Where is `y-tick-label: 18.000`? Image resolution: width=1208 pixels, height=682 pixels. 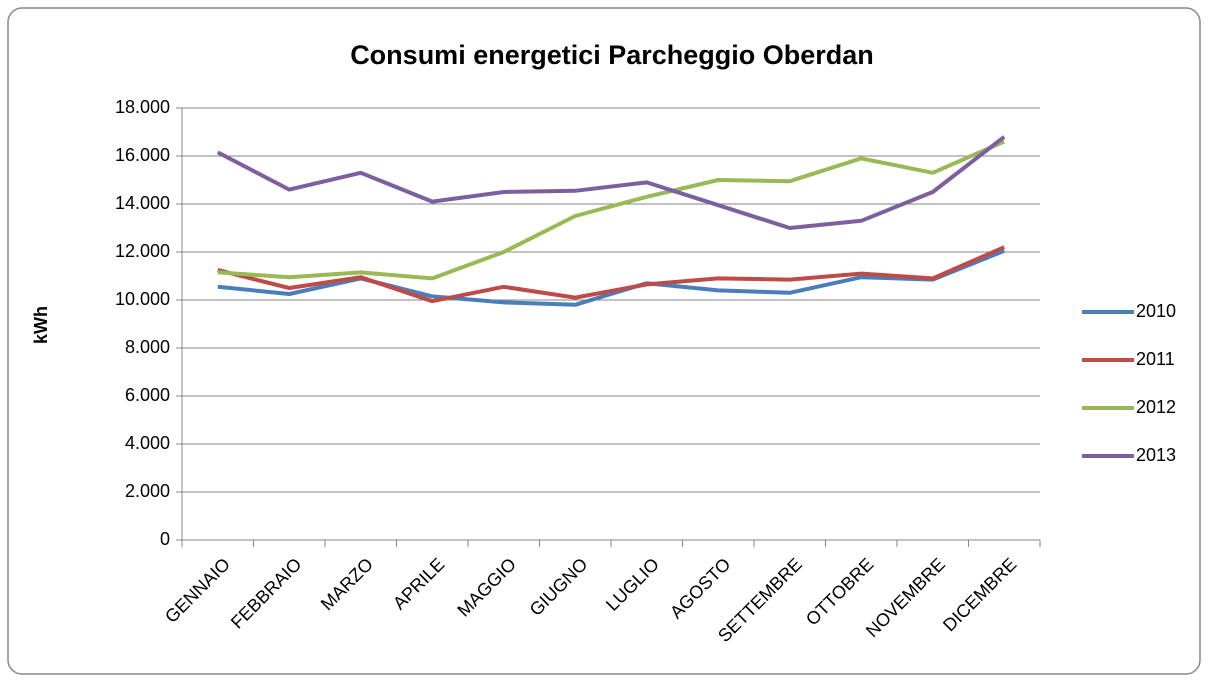
y-tick-label: 18.000 is located at coordinates (142, 107).